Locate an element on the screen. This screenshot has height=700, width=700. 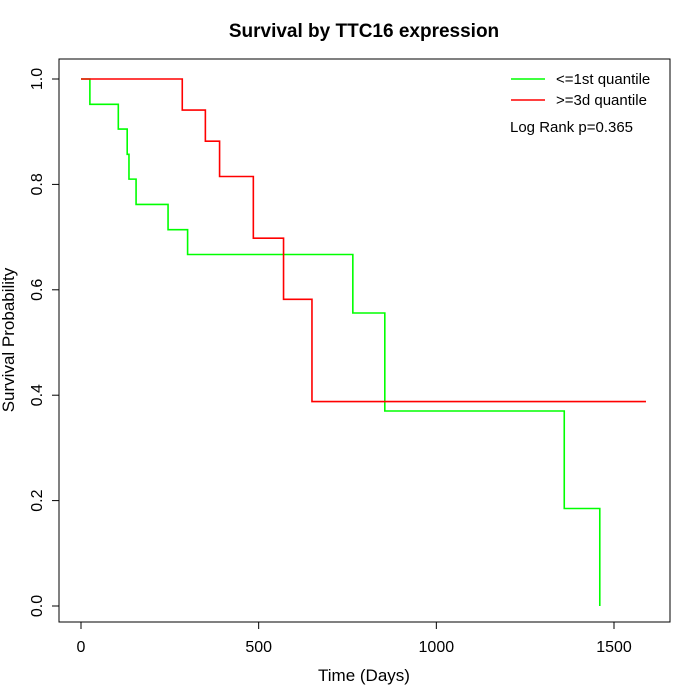
x-tick-label: 1000 is located at coordinates (437, 647).